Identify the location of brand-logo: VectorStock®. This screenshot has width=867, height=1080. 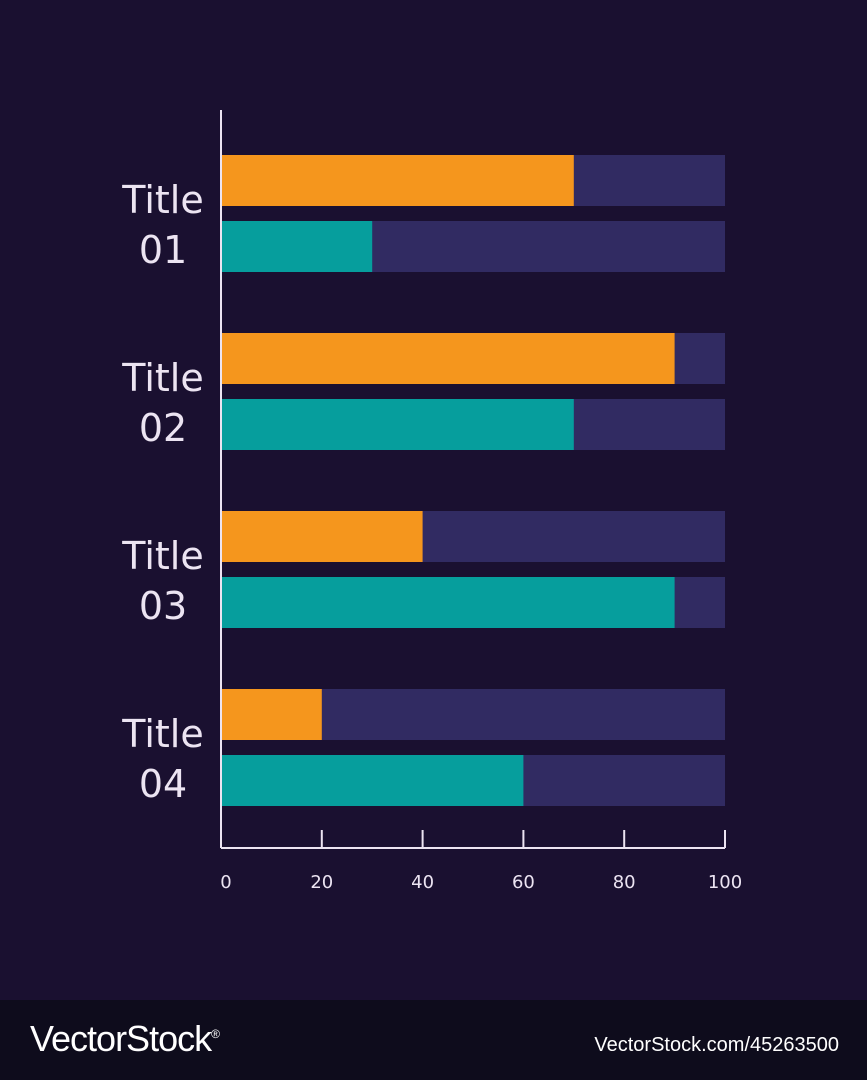
(125, 1039).